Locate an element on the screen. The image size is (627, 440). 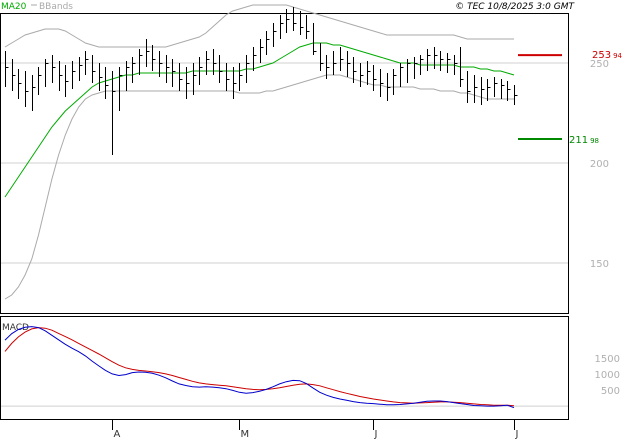
support-int: 211 is located at coordinates (578, 140).